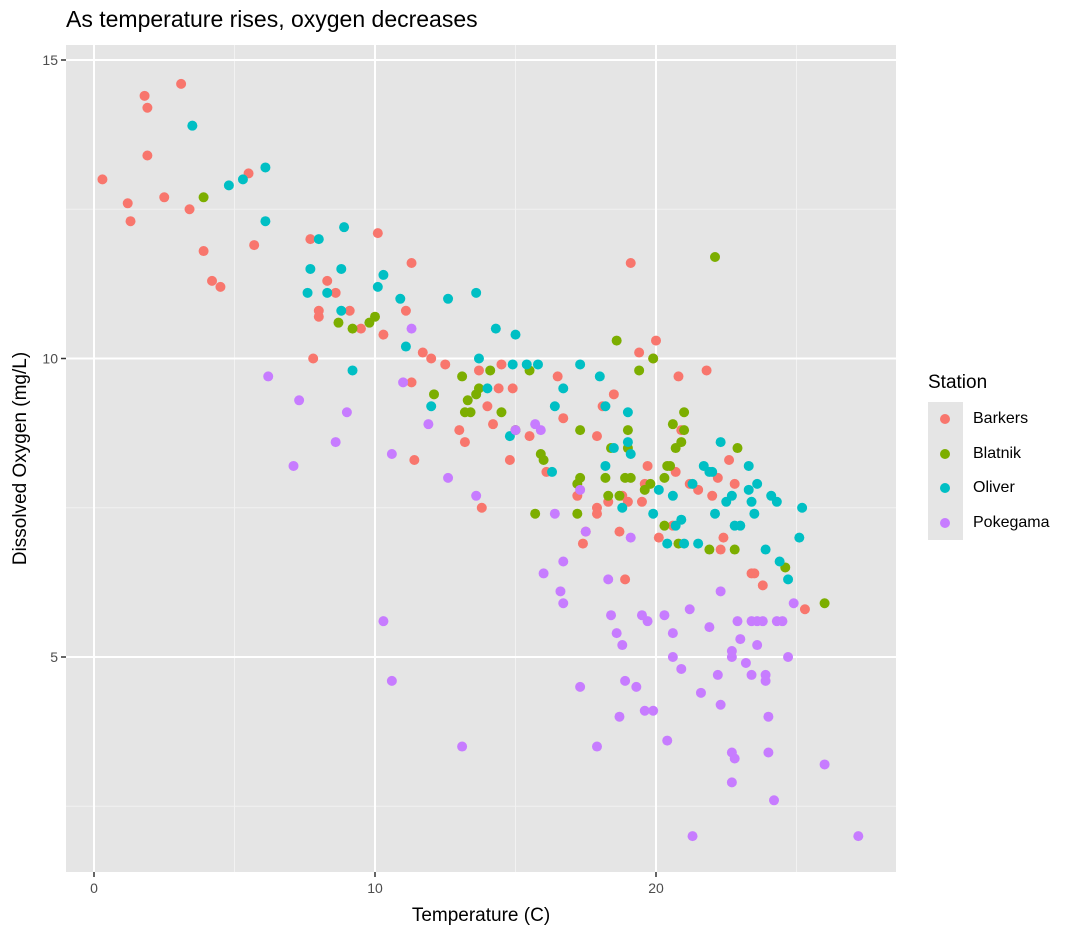  I want to click on y-tick-label: 10, so click(50, 359).